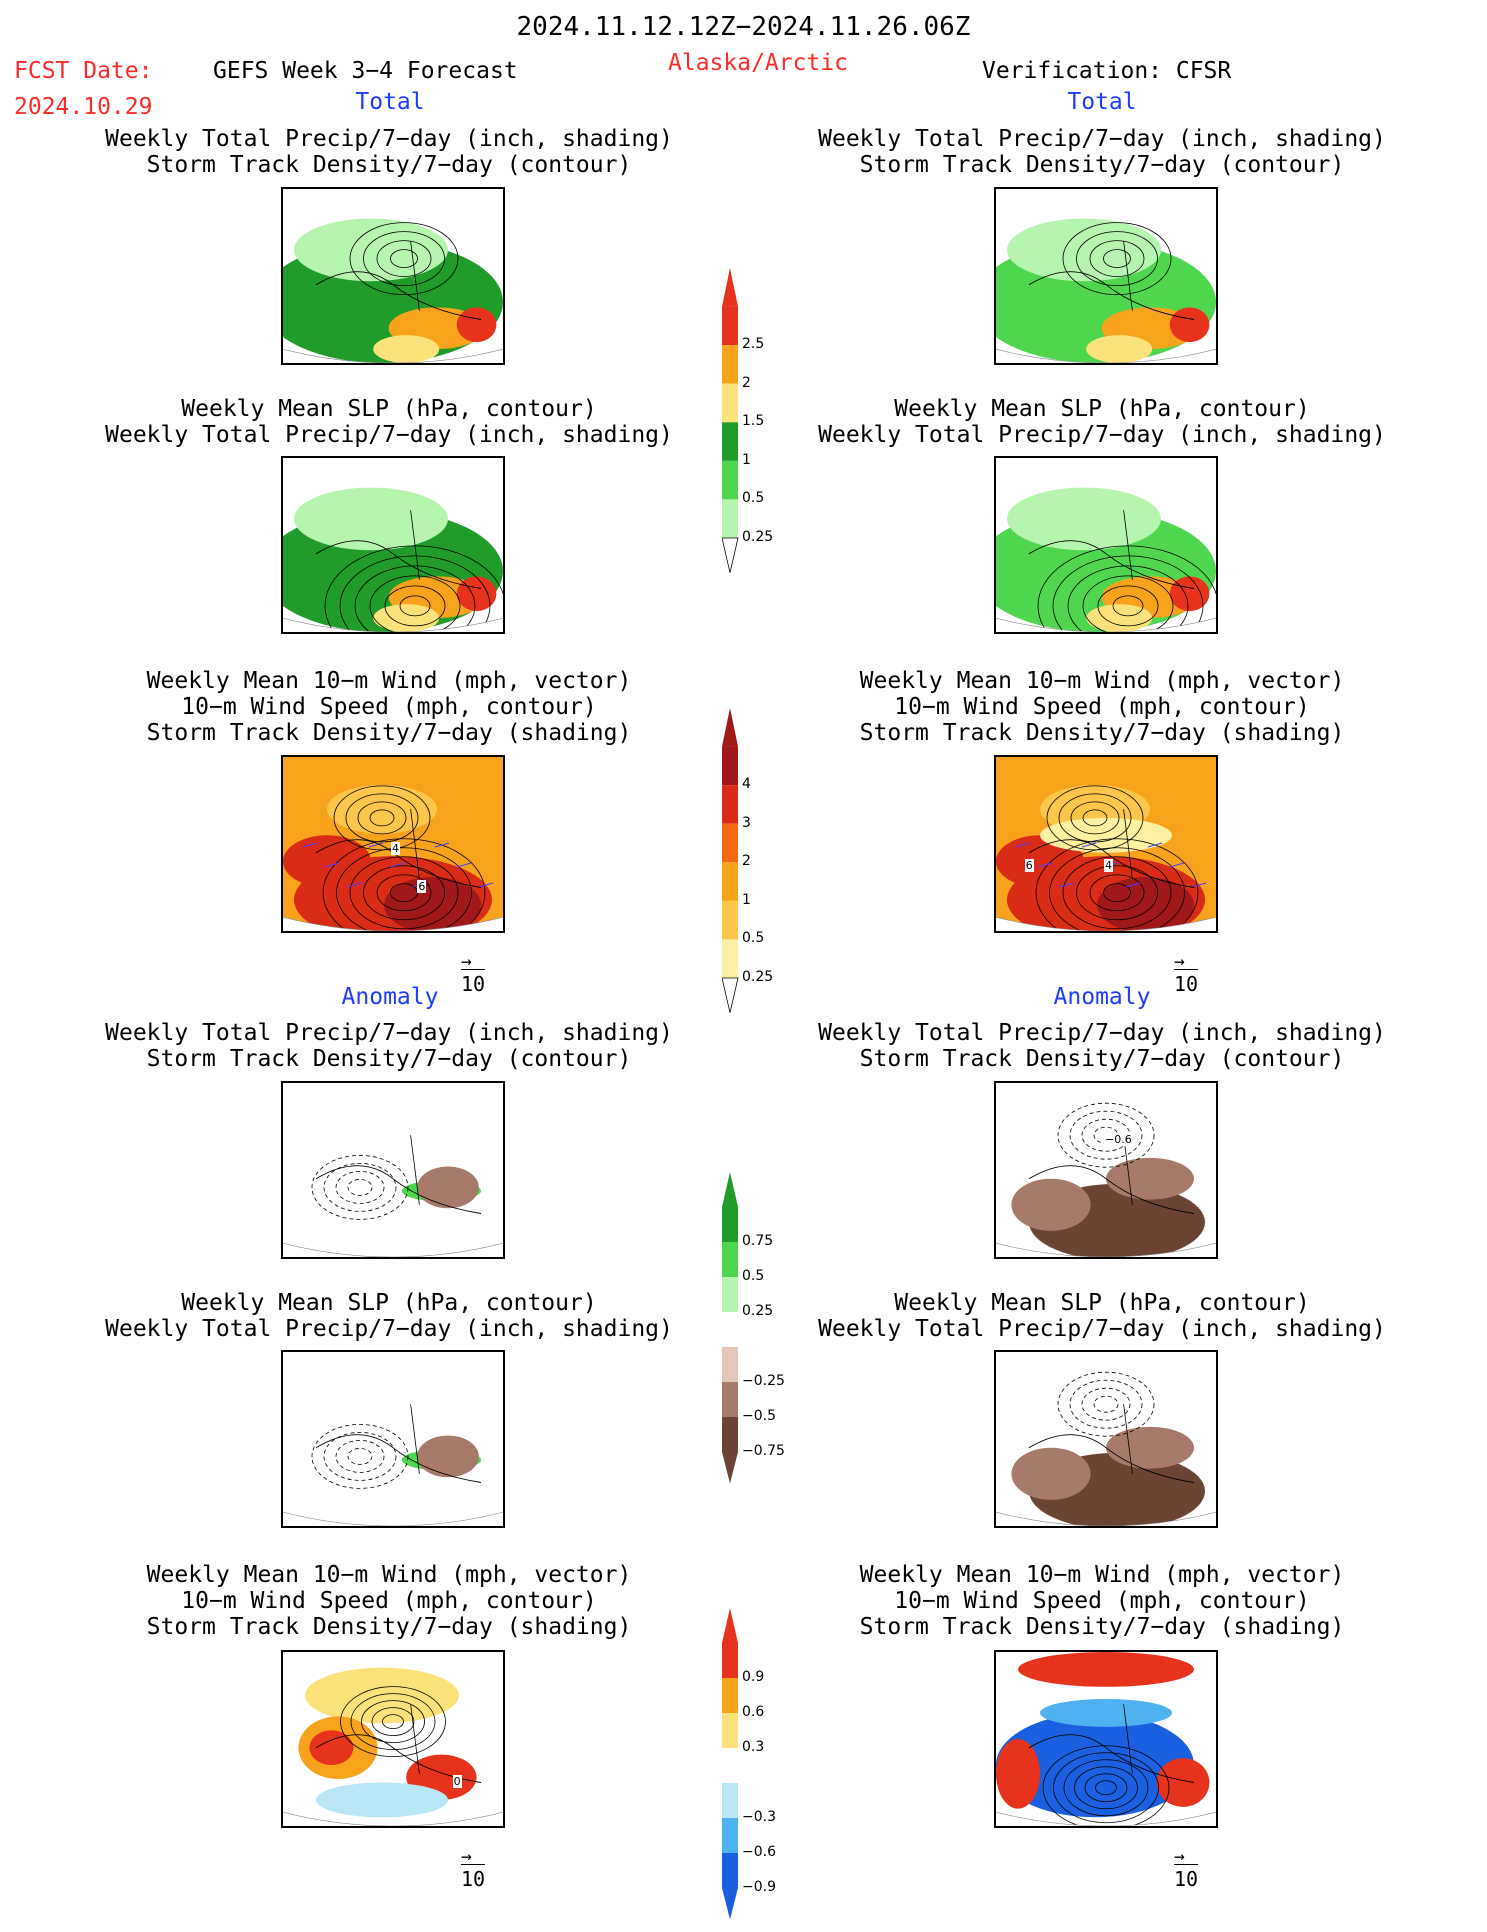 This screenshot has width=1487, height=1932. Describe the element at coordinates (1118, 1140) in the screenshot. I see `contour-value-label: −0.6` at that location.